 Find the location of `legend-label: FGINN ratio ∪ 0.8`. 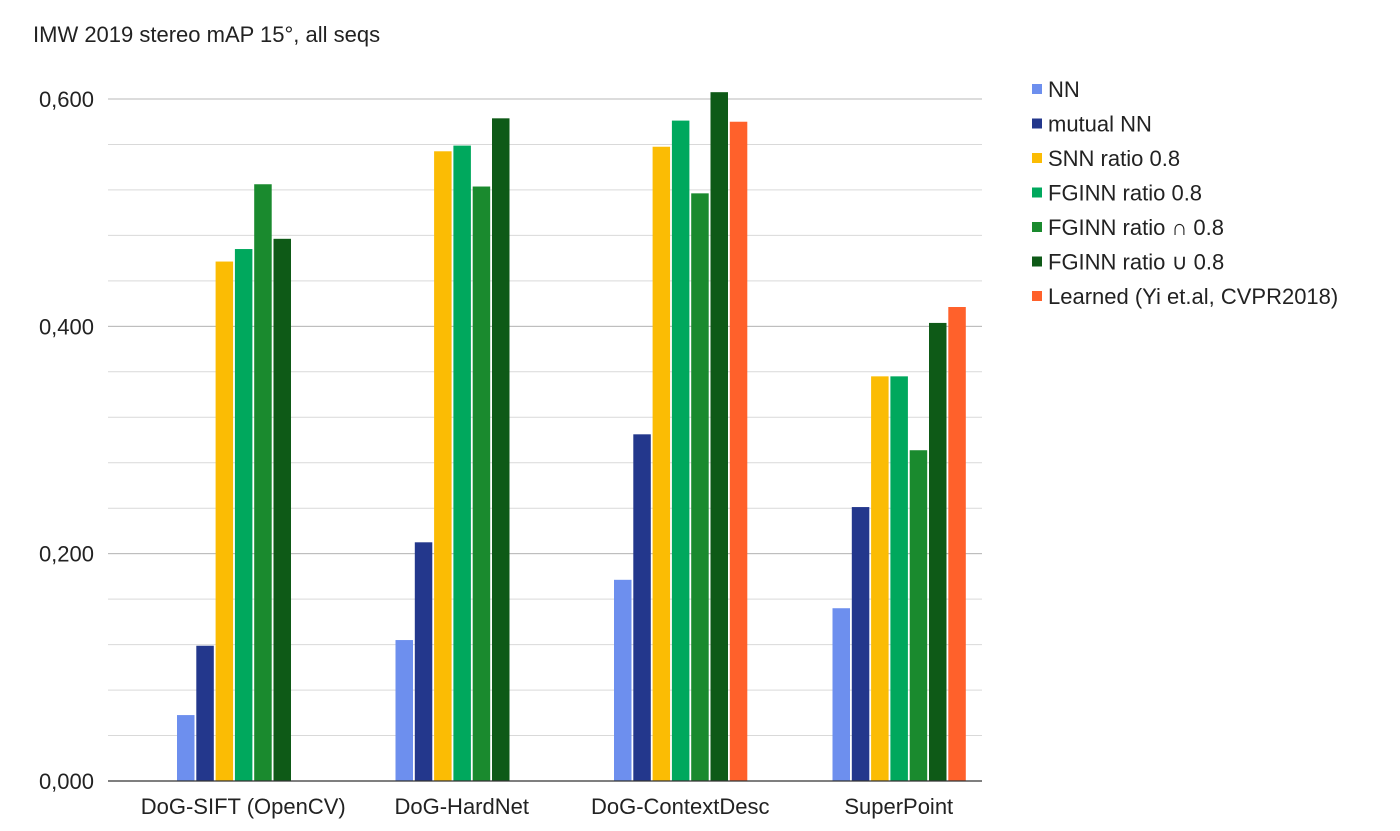

legend-label: FGINN ratio ∪ 0.8 is located at coordinates (1136, 262).